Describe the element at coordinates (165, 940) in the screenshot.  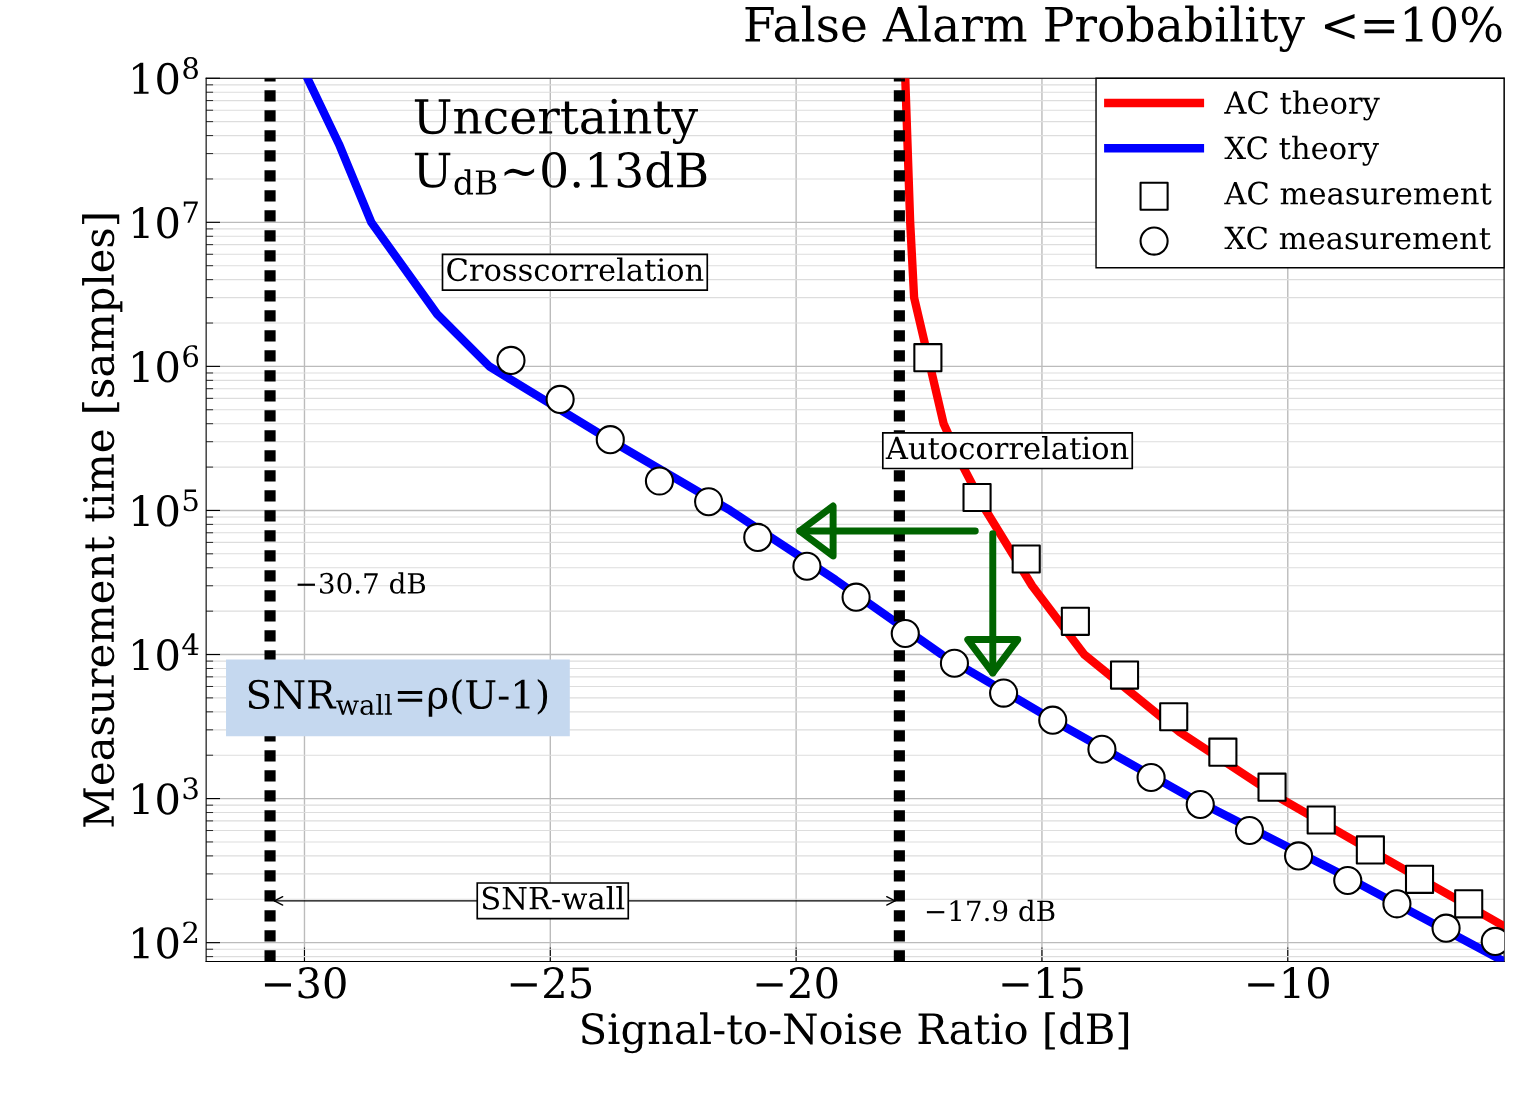
I see `y-tick-label: 10$^{2}$` at that location.